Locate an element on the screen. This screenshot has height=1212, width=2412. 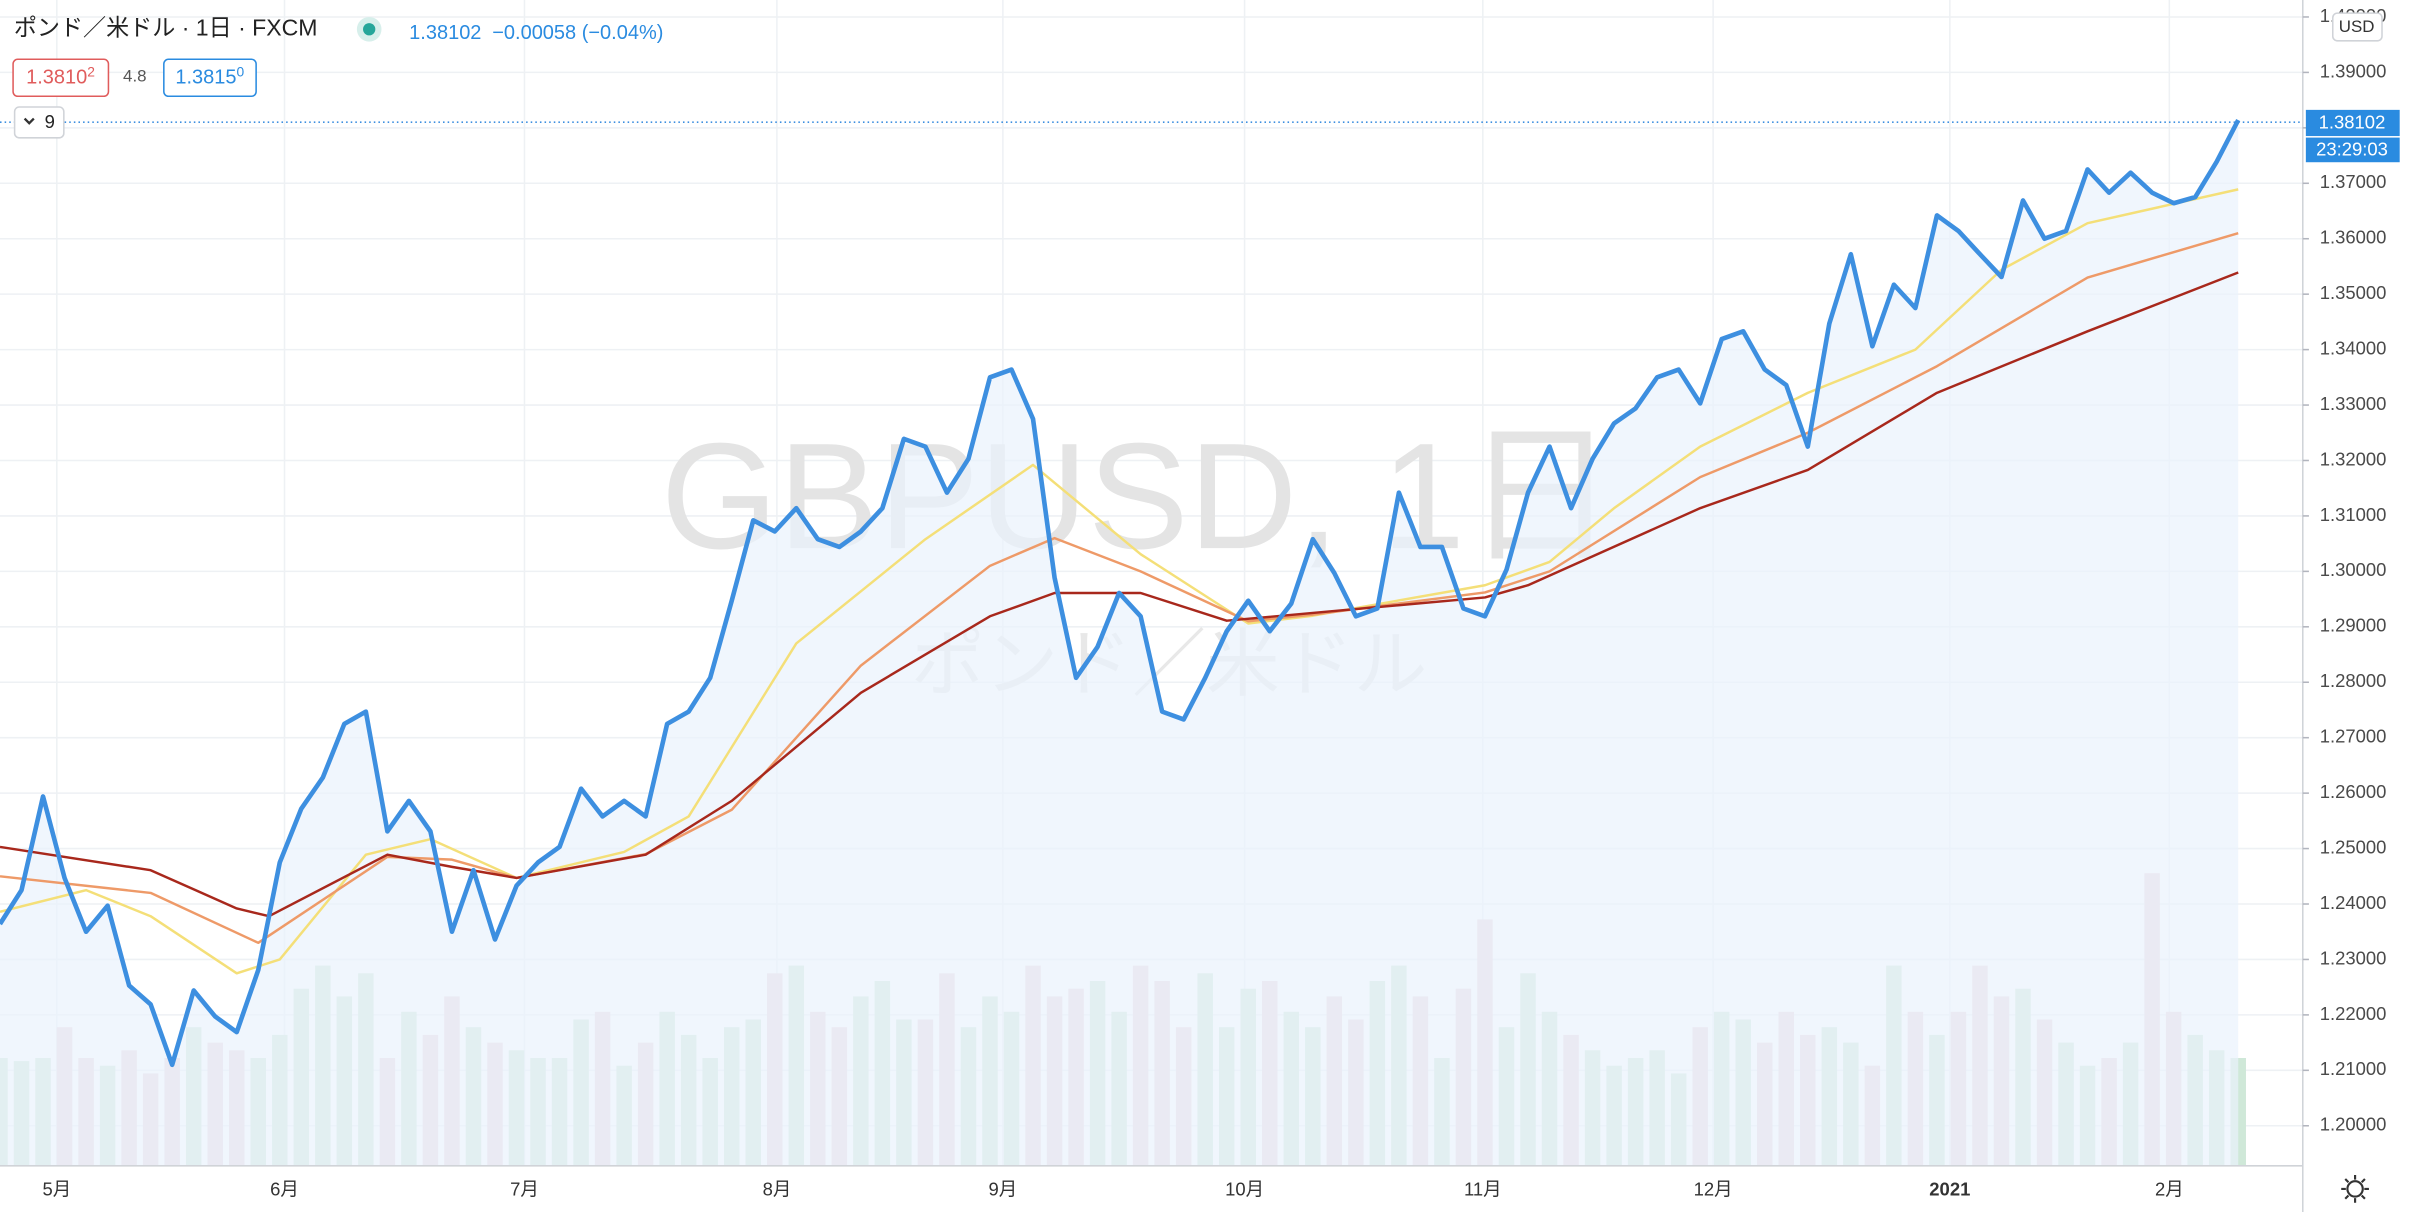
y-tick-label: 1.21000 is located at coordinates (2353, 1068).